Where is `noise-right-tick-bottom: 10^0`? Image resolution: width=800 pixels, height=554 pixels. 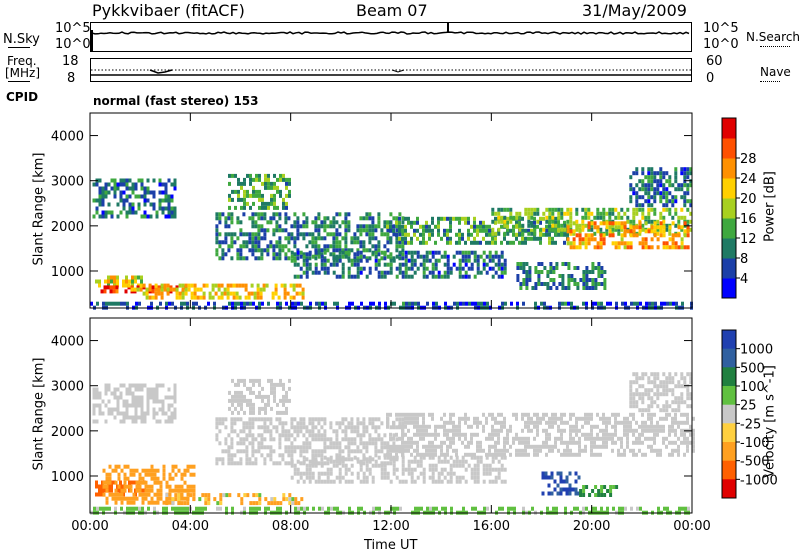 noise-right-tick-bottom: 10^0 is located at coordinates (721, 44).